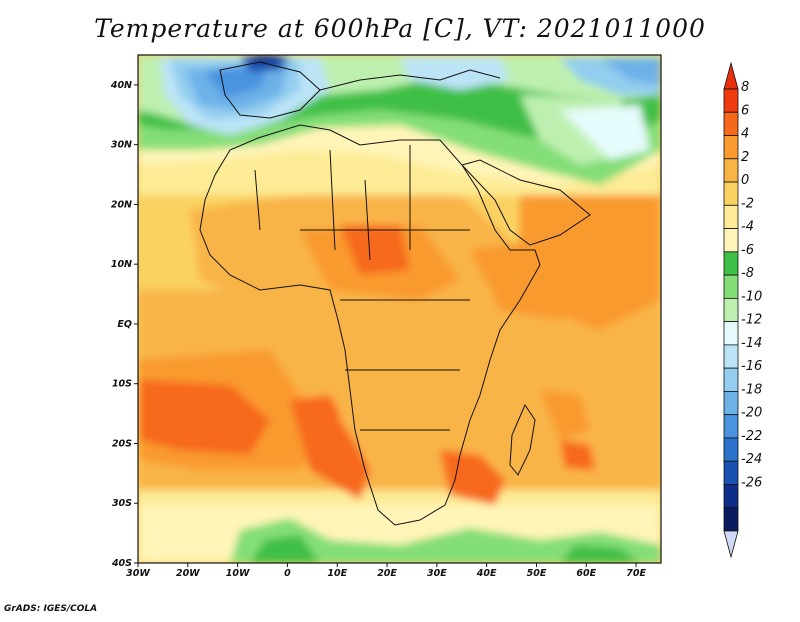 The height and width of the screenshot is (622, 800). What do you see at coordinates (745, 180) in the screenshot?
I see `colorbar-label: 0` at bounding box center [745, 180].